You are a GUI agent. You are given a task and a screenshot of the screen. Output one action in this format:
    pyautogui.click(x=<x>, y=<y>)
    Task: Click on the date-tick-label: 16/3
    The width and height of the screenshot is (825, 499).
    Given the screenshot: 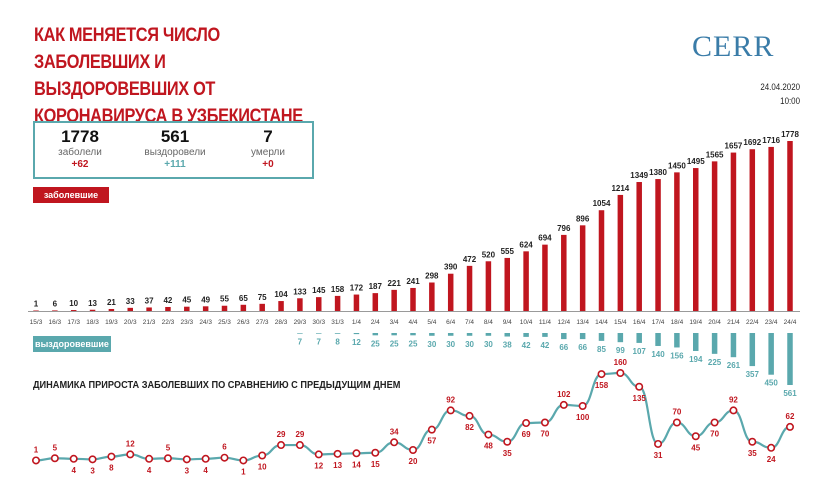 What is the action you would take?
    pyautogui.click(x=55, y=322)
    